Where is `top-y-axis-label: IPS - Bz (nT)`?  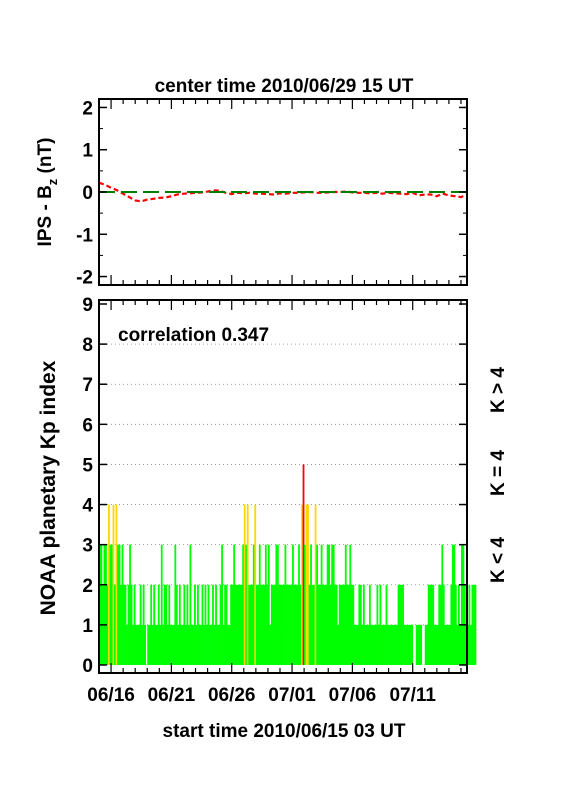
top-y-axis-label: IPS - Bz (nT) is located at coordinates (47, 192).